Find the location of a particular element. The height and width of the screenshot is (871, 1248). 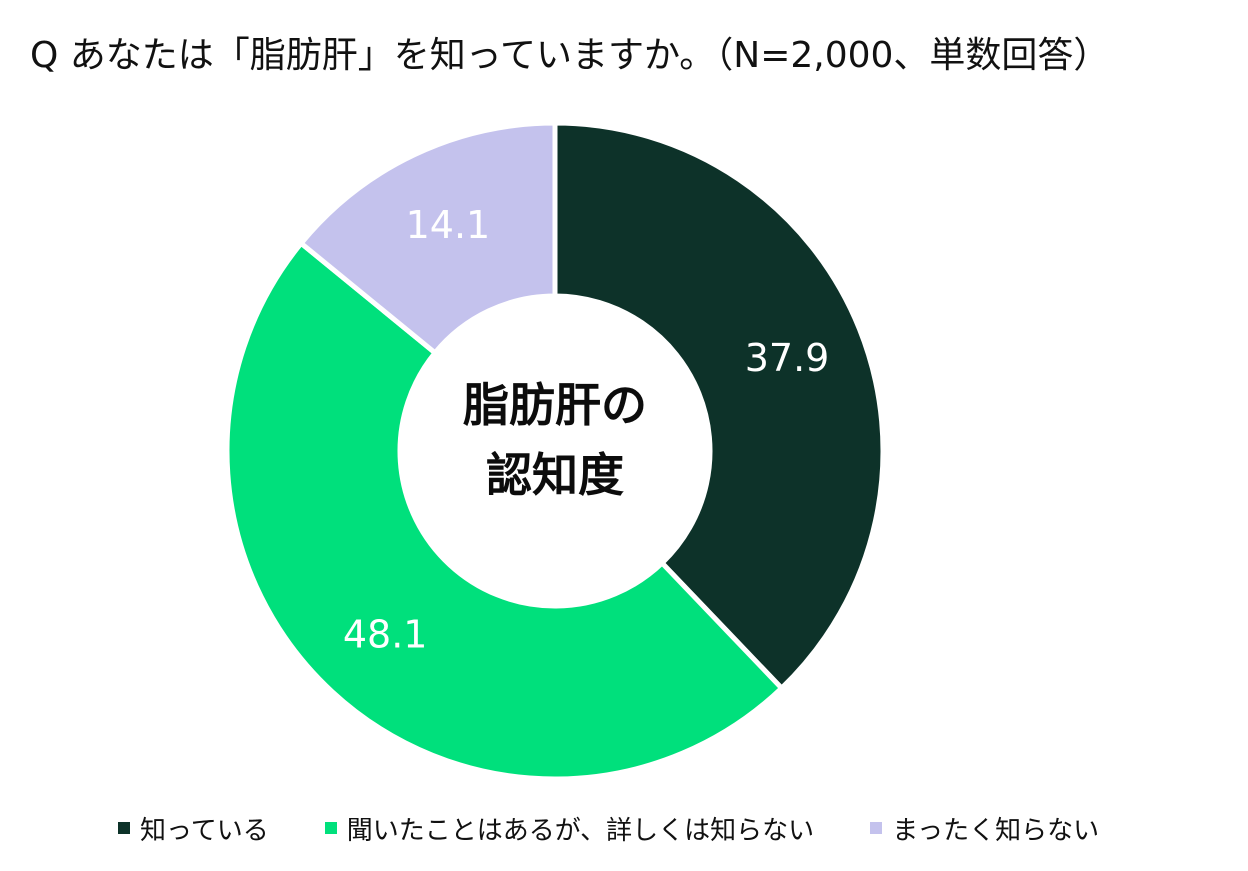

donut-center-label: 脂肪肝の 認知度 is located at coordinates (555, 440).